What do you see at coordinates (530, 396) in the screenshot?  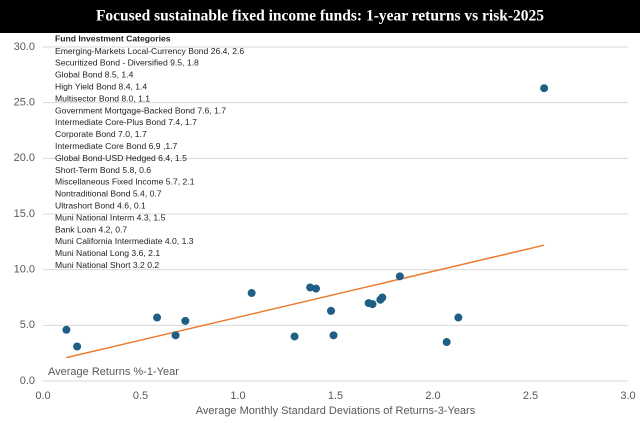 I see `x-tick-label: 2.5` at bounding box center [530, 396].